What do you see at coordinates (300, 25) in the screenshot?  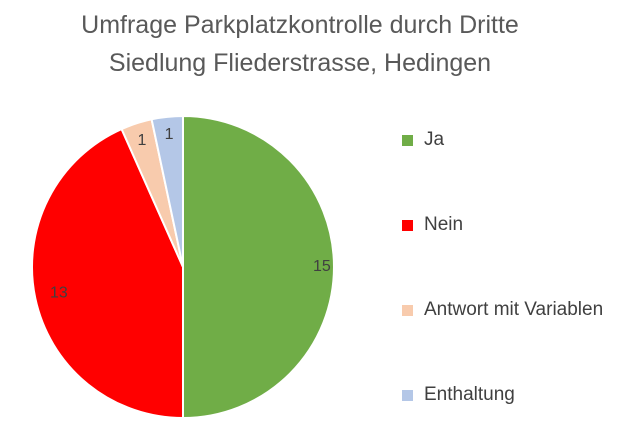 I see `chart-title: Umfrage Parkplatzkontrolle durch Dritte` at bounding box center [300, 25].